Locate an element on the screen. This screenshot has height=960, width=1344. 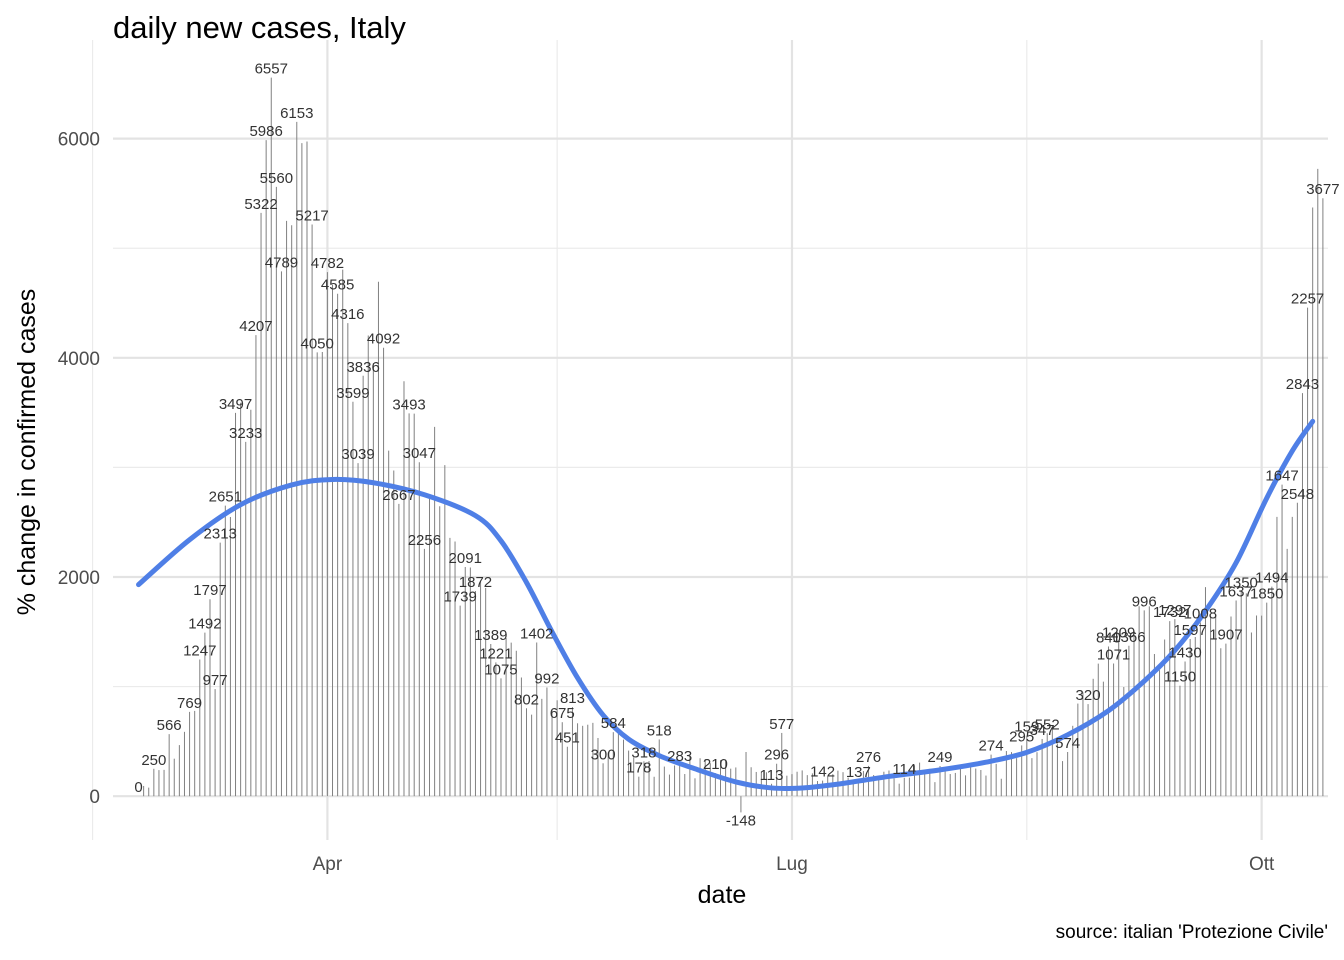
data-label: 2313 is located at coordinates (220, 534).